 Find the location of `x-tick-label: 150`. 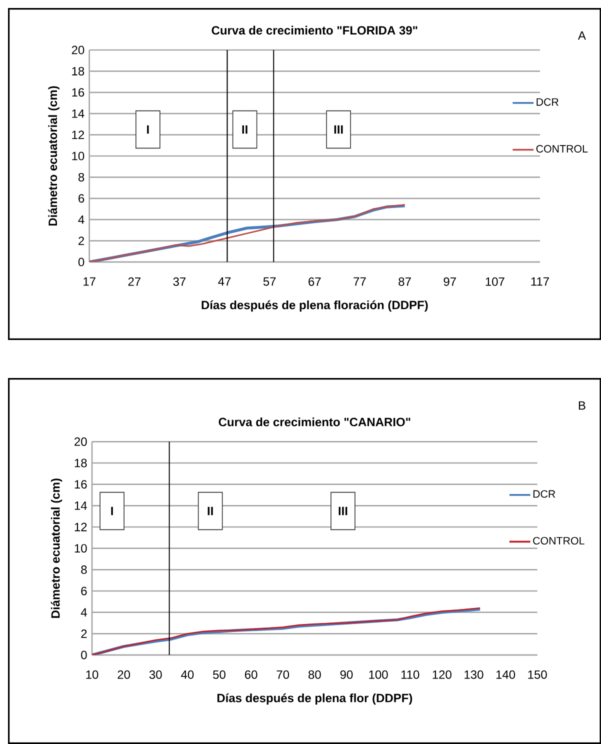

x-tick-label: 150 is located at coordinates (537, 674).